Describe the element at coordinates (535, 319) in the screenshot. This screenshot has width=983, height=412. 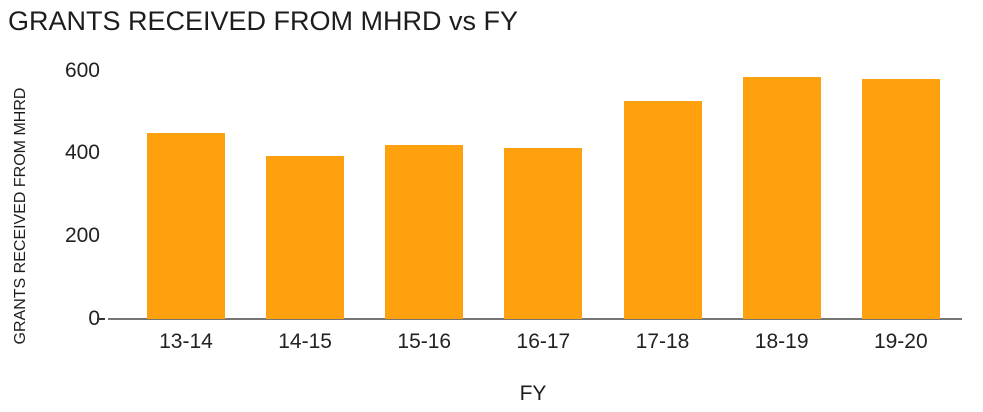
I see `x-axis-line` at that location.